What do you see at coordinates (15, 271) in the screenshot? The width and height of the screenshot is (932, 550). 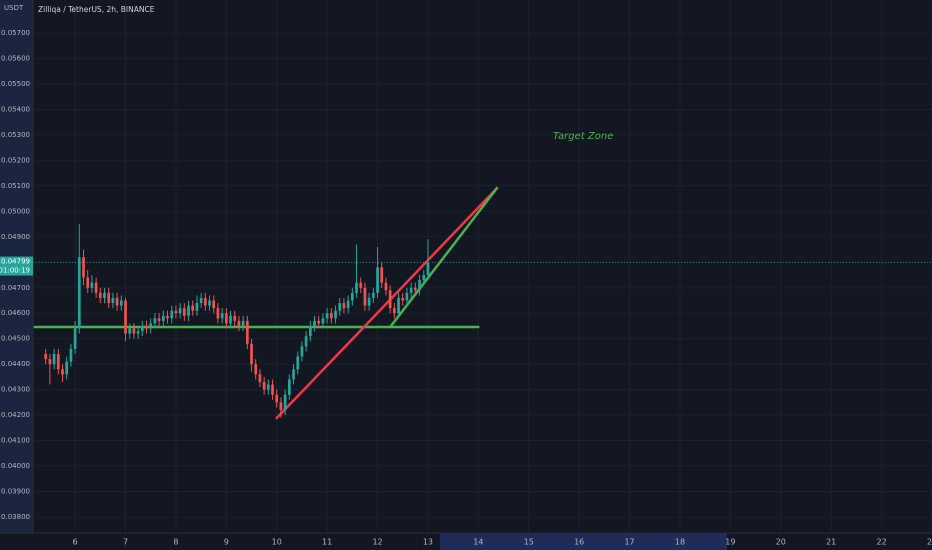 I see `countdown: 01:00:19` at bounding box center [15, 271].